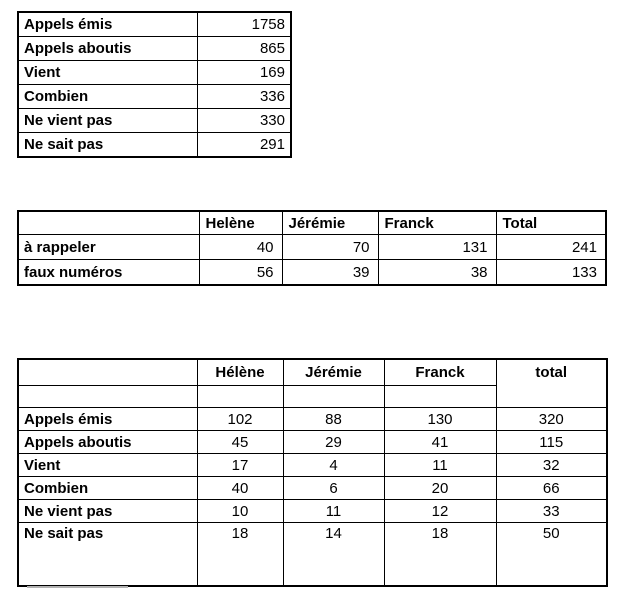 Image resolution: width=617 pixels, height=591 pixels. I want to click on header-total: total, so click(551, 383).